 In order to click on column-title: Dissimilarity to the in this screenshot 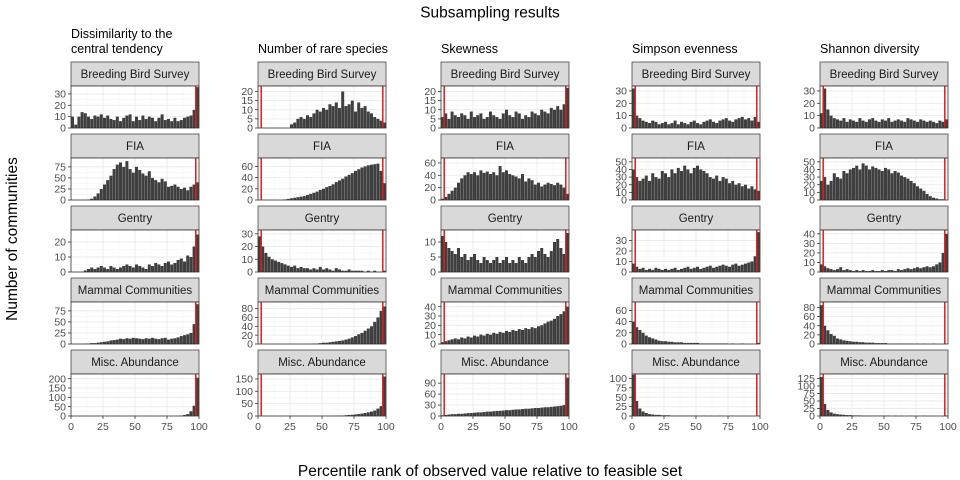, I will do `click(121, 34)`.